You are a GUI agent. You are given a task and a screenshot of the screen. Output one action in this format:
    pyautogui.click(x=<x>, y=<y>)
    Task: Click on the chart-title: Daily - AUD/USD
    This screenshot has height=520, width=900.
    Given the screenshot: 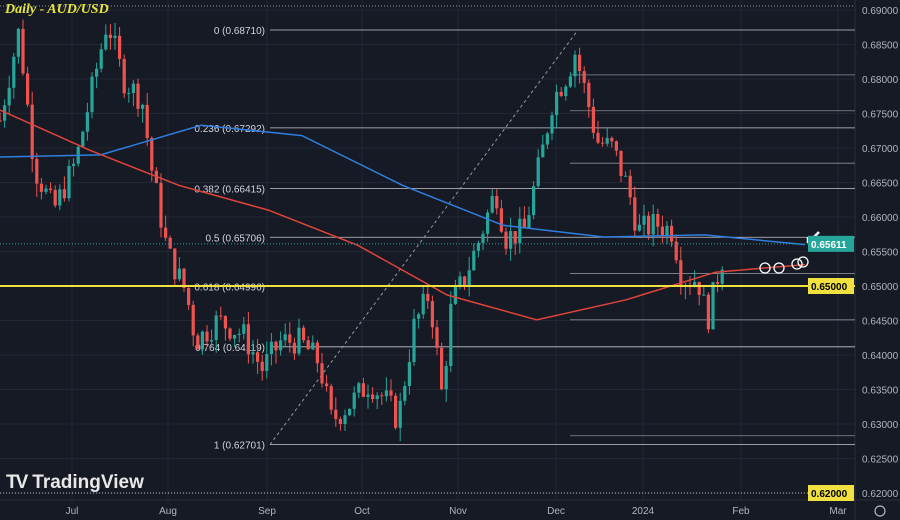 What is the action you would take?
    pyautogui.click(x=57, y=9)
    